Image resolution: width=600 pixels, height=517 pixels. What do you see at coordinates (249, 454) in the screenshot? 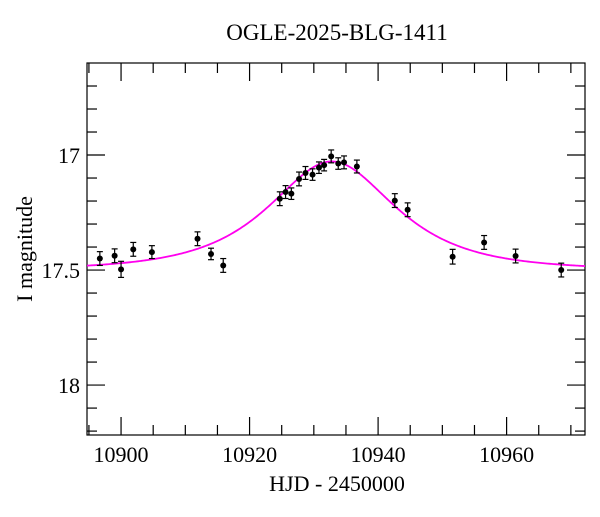
I see `x-tick-label: 10920` at bounding box center [249, 454].